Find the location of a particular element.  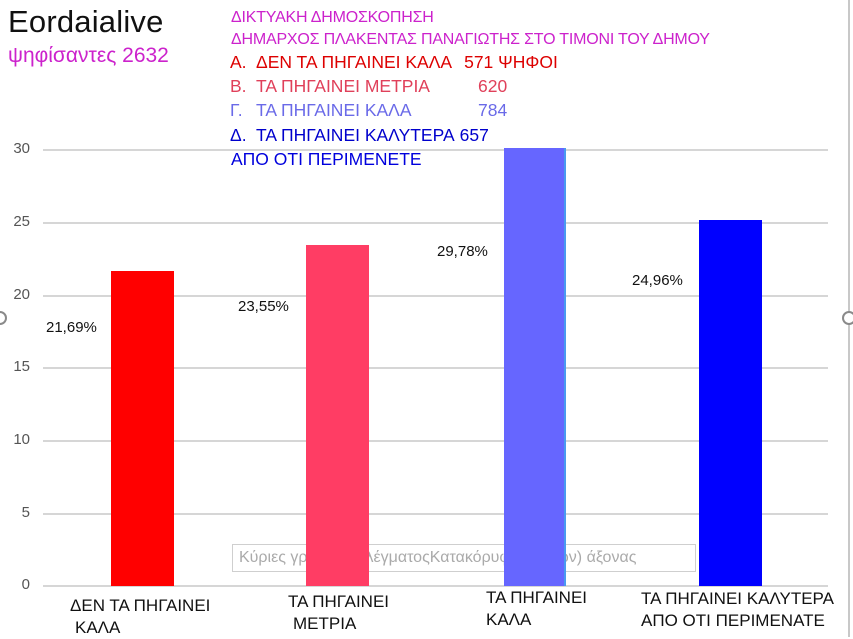

data-label: 29,78% is located at coordinates (462, 251).